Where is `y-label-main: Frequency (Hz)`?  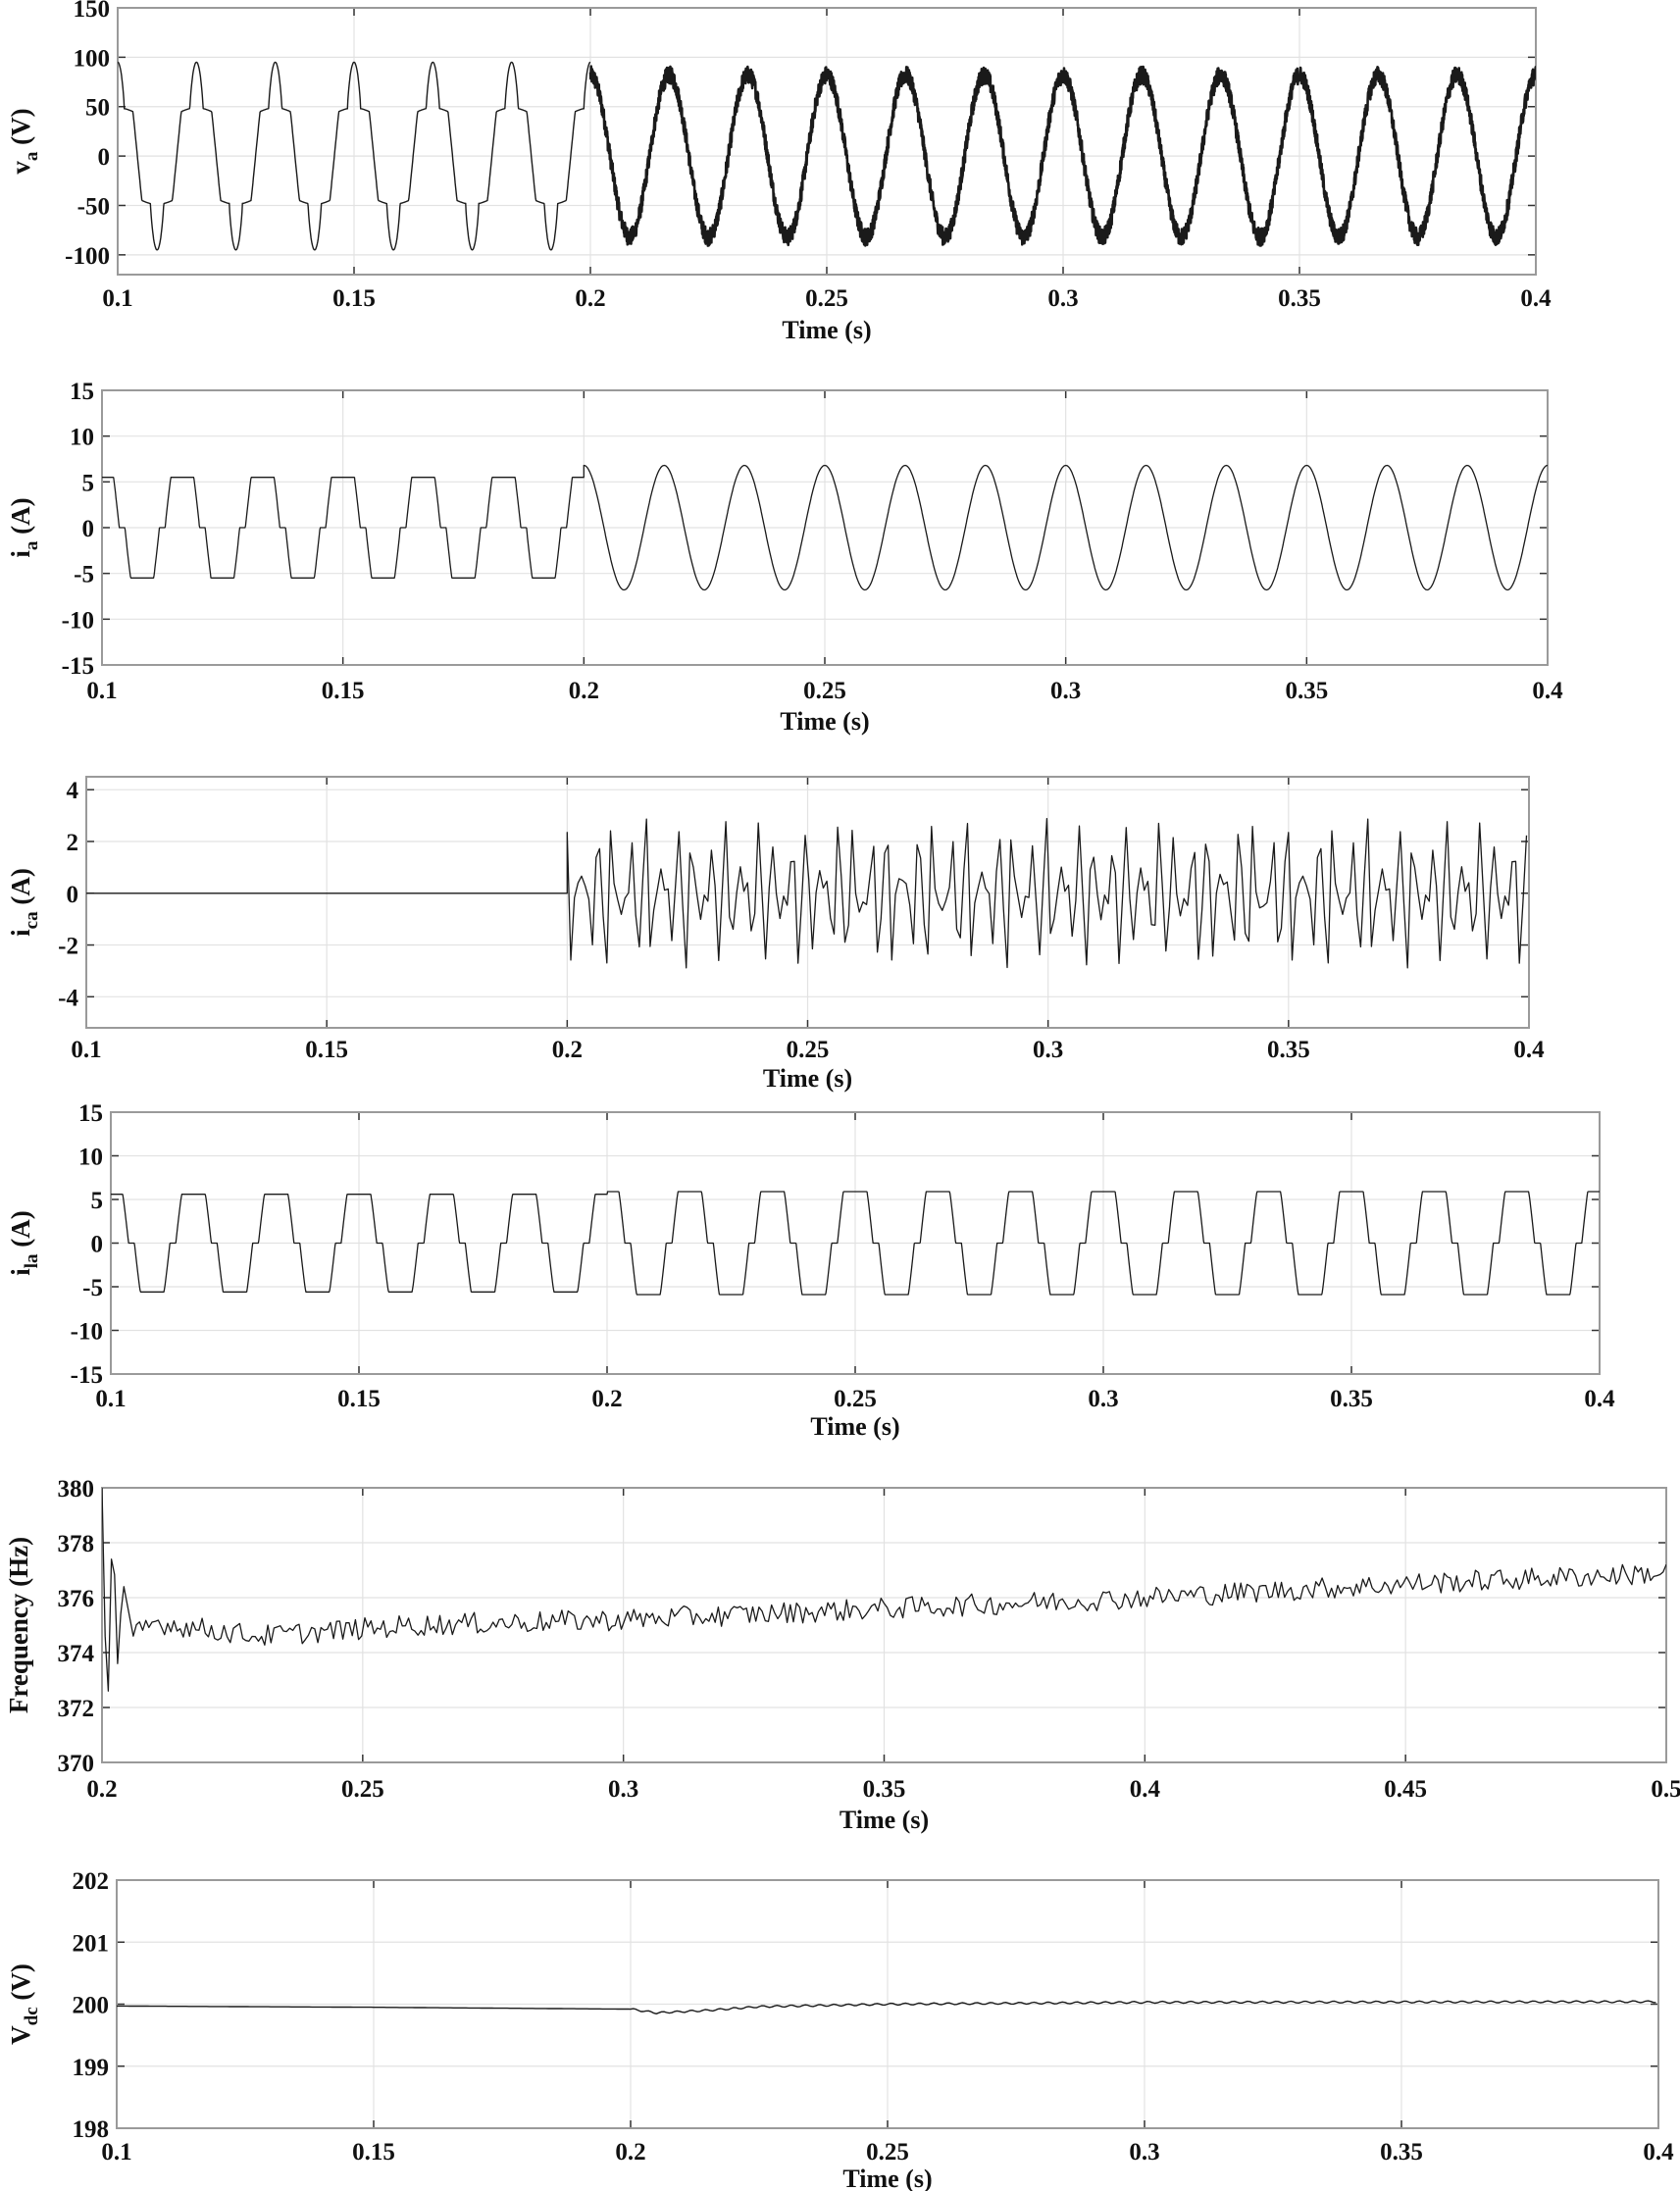
y-label-main: Frequency (Hz) is located at coordinates (18, 1625).